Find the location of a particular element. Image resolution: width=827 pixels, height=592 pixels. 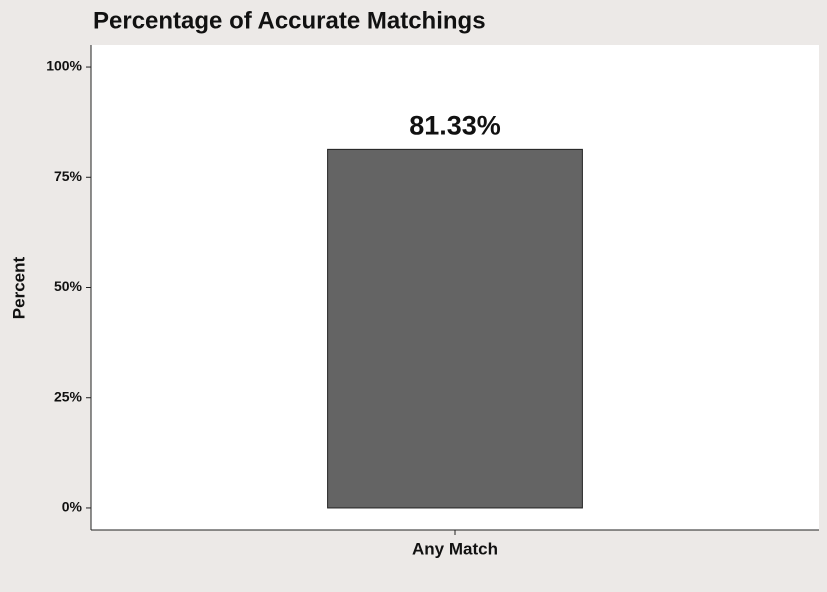

chart-title: Percentage of Accurate Matchings is located at coordinates (289, 20).